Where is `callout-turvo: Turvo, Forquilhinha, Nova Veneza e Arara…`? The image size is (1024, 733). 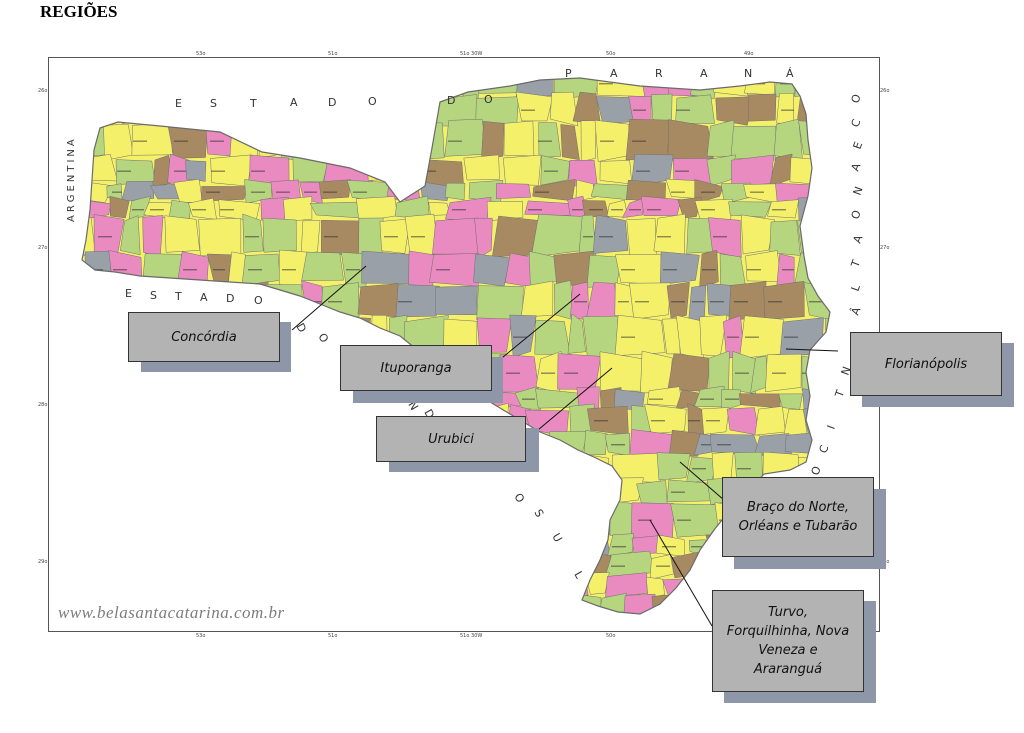
callout-turvo: Turvo, Forquilhinha, Nova Veneza e Arara… is located at coordinates (788, 641).